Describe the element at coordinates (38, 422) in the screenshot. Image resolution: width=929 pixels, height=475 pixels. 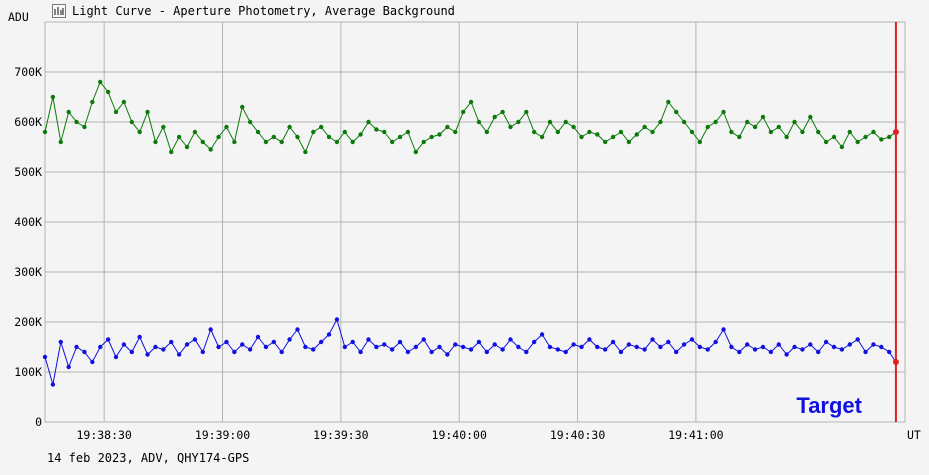
I see `y-tick-label: 0` at that location.